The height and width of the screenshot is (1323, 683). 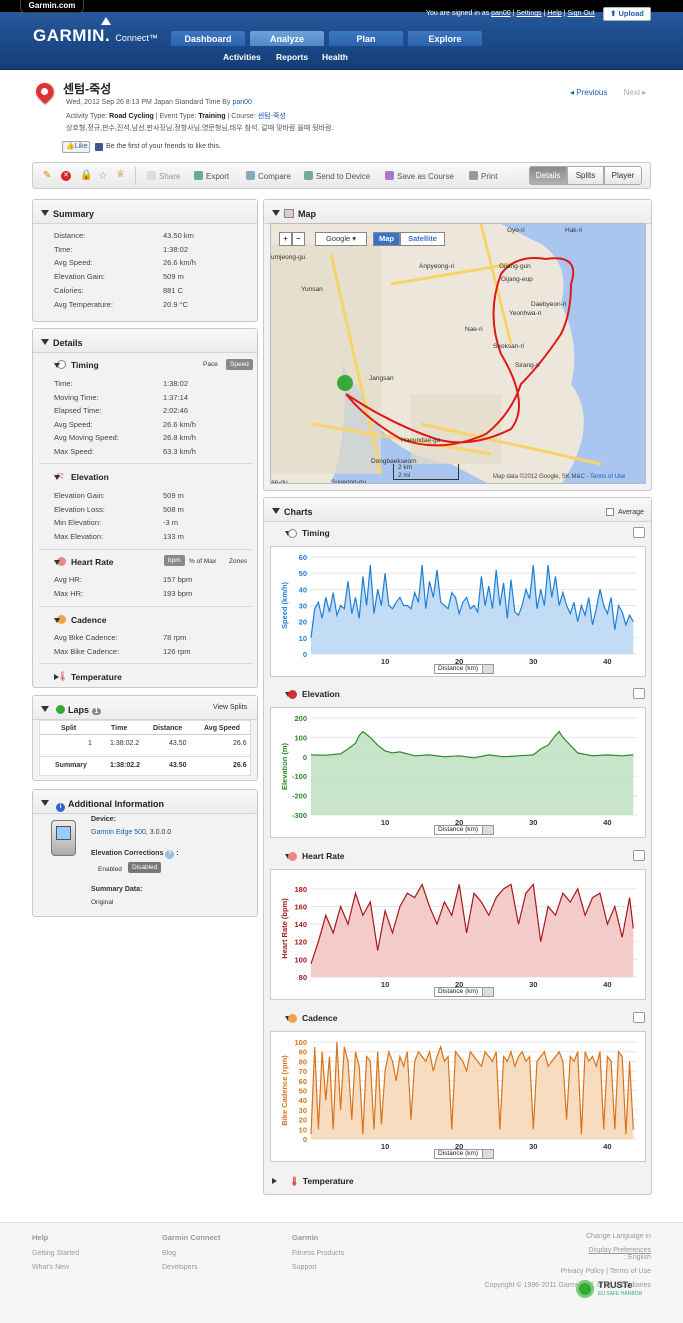 I want to click on map-header: Map, so click(x=457, y=212).